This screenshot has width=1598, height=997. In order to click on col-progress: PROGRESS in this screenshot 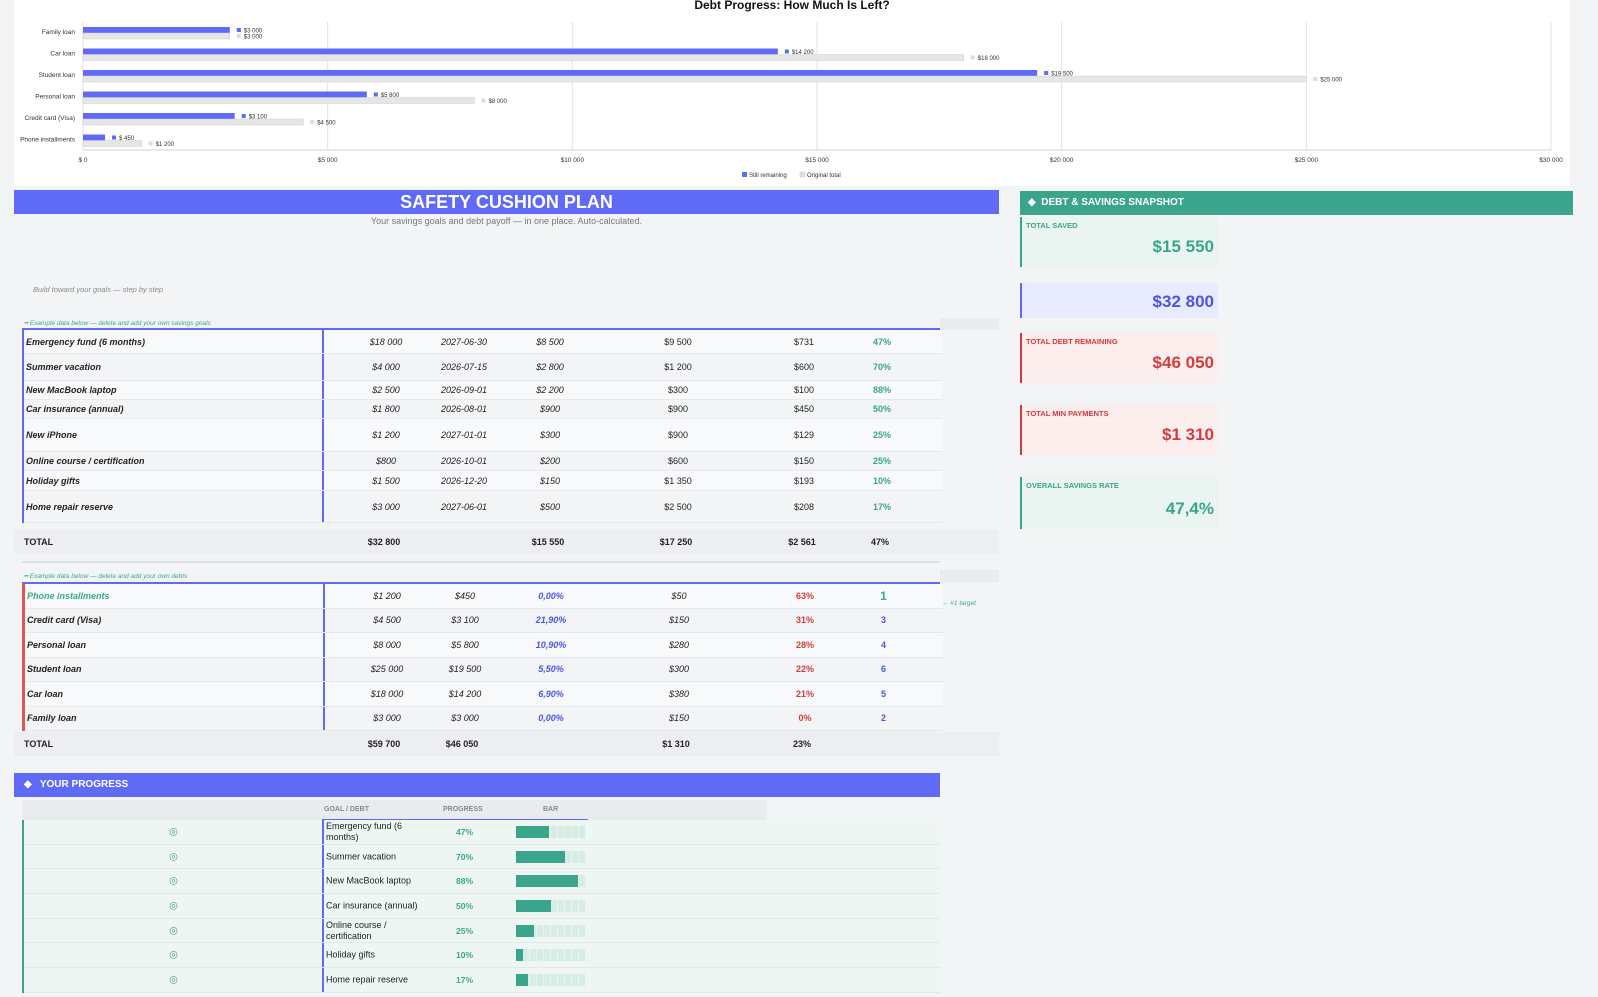, I will do `click(463, 809)`.